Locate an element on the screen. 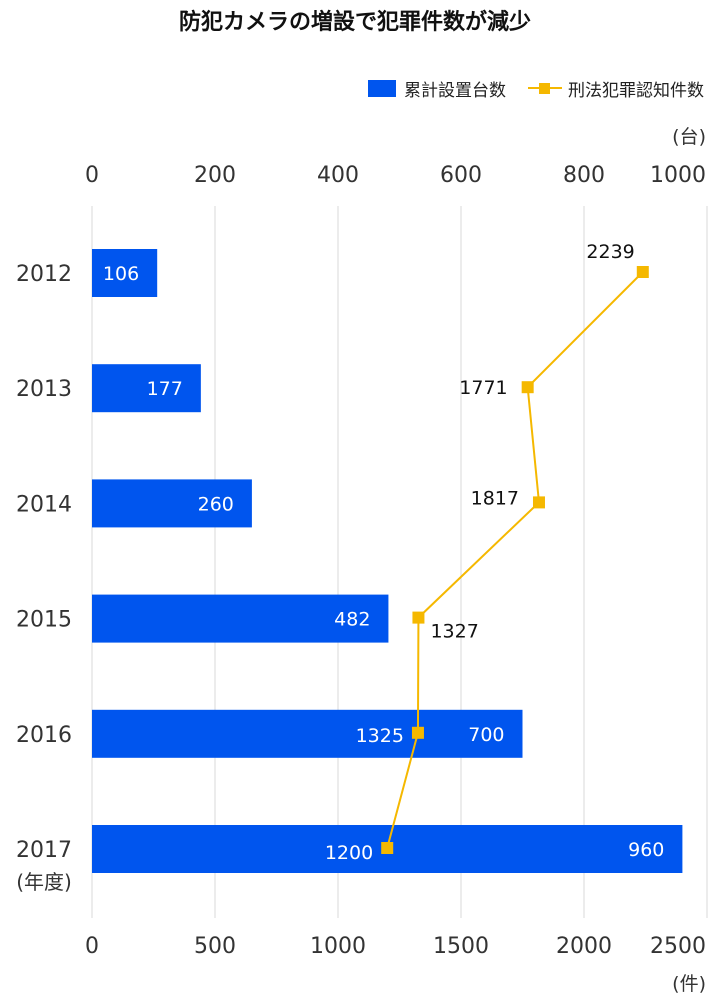 This screenshot has width=710, height=1001. line-value-label: 1327 is located at coordinates (454, 632).